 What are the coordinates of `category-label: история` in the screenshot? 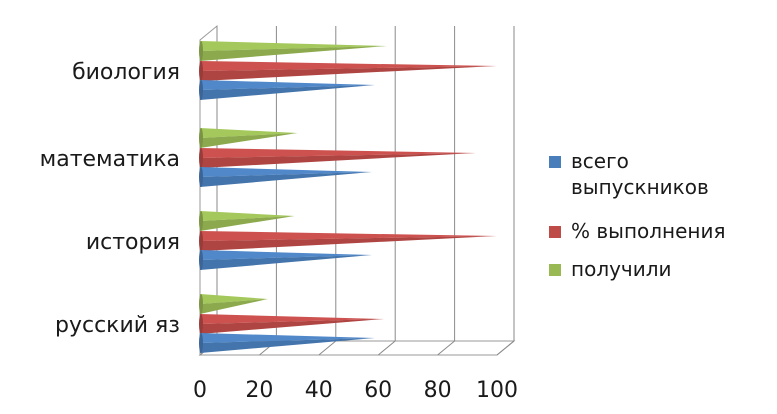 It's located at (133, 242).